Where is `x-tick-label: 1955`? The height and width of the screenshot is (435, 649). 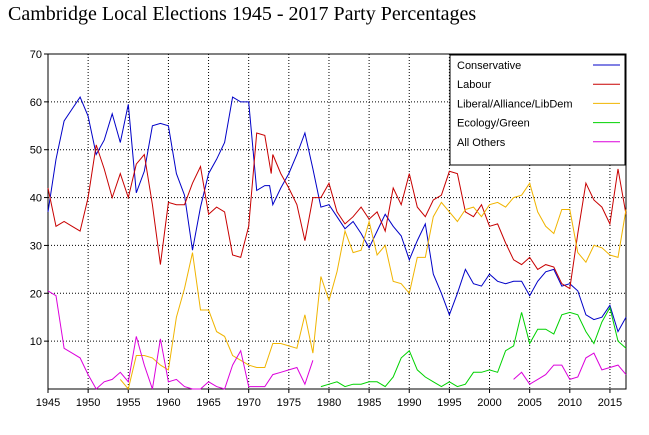 x-tick-label: 1955 is located at coordinates (128, 403).